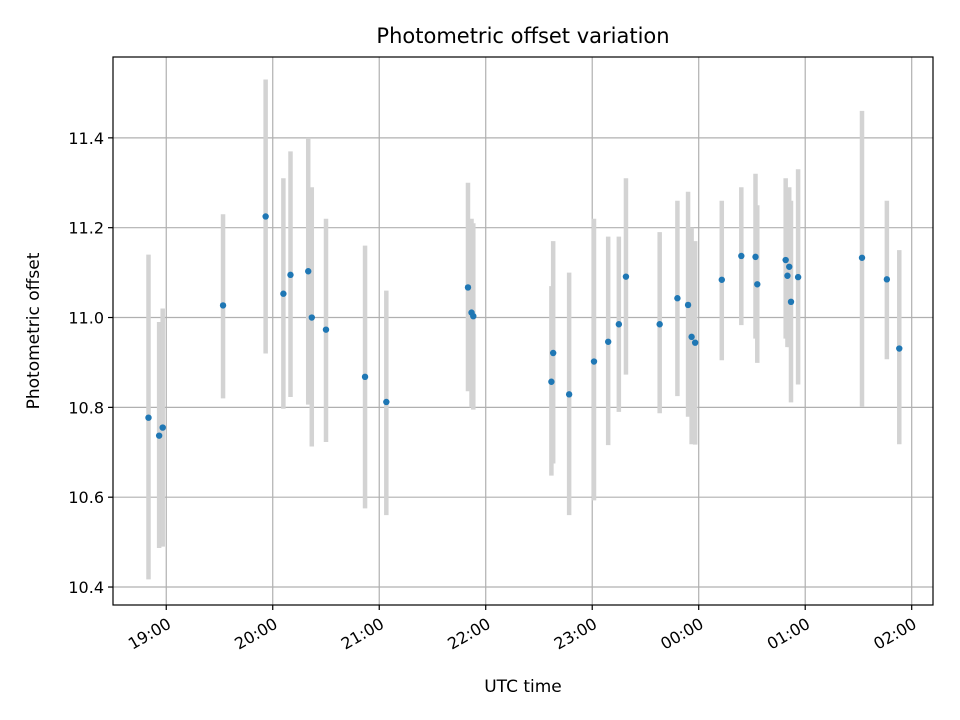 Image resolution: width=960 pixels, height=720 pixels. What do you see at coordinates (86, 318) in the screenshot?
I see `y-tick-label: 11.0` at bounding box center [86, 318].